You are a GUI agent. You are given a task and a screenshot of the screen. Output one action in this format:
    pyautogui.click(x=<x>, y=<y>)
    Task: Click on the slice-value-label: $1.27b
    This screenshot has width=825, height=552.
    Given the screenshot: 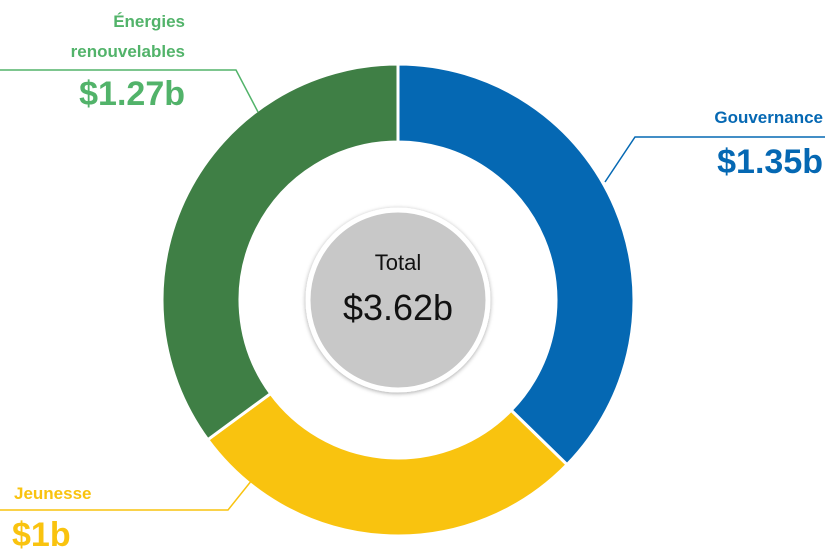 What is the action you would take?
    pyautogui.click(x=132, y=94)
    